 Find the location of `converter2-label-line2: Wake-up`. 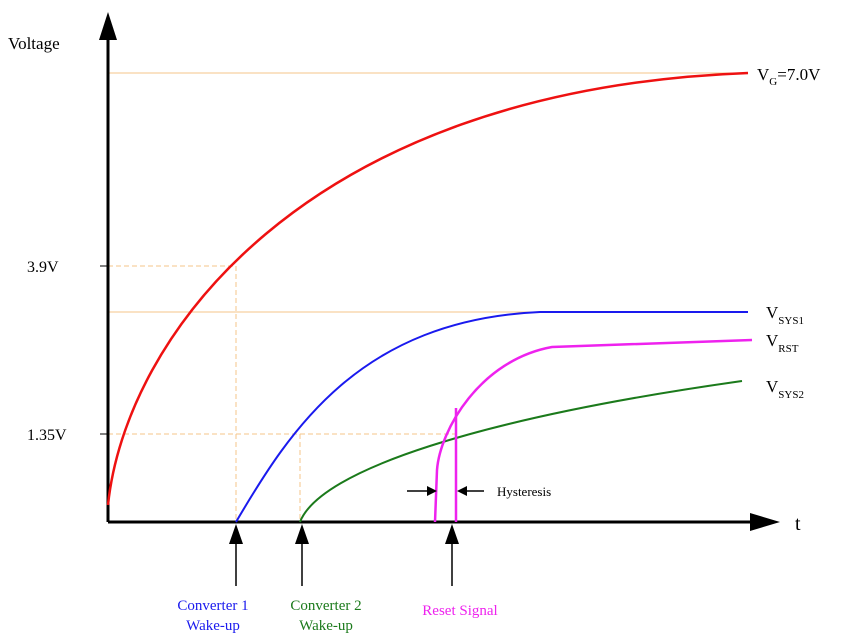

converter2-label-line2: Wake-up is located at coordinates (326, 626).